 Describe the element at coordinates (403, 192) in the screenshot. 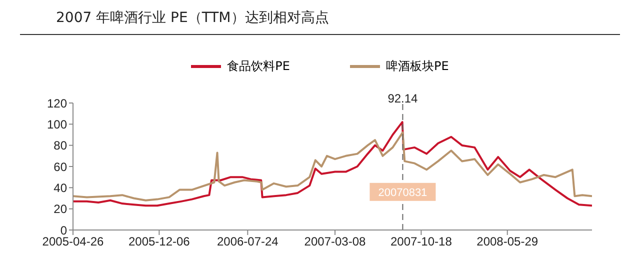

I see `ref-line-label: 20070831` at that location.